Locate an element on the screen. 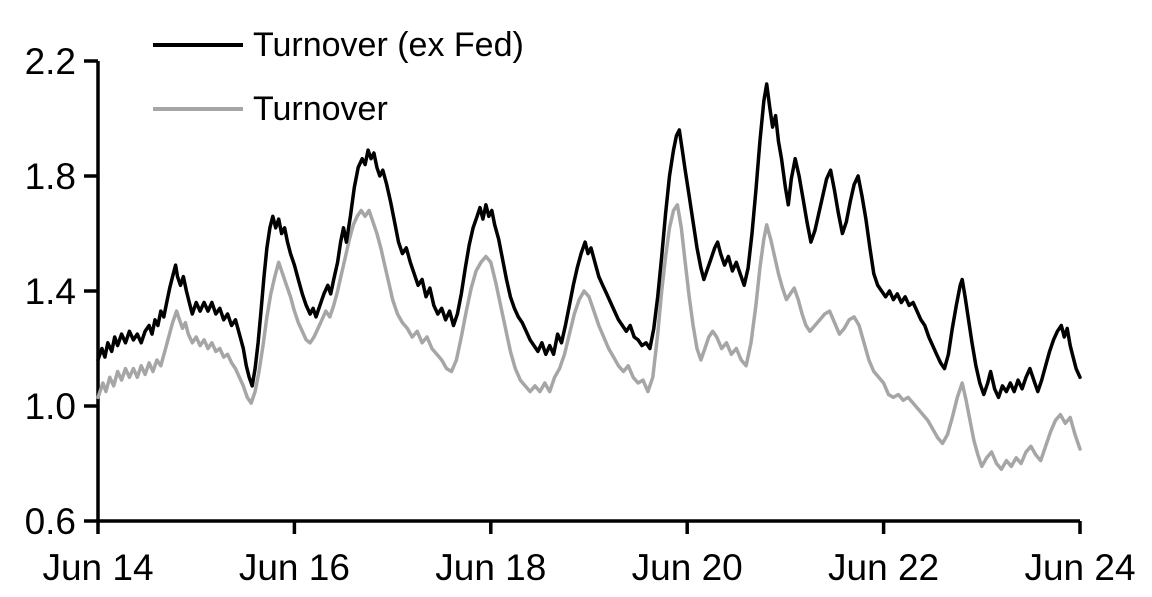 This screenshot has height=597, width=1152. y-tick-label: 1.4 is located at coordinates (50, 291).